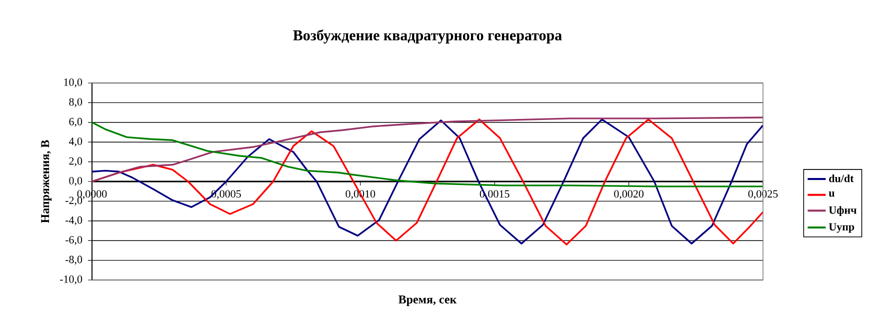 This screenshot has width=888, height=329. Describe the element at coordinates (75, 142) in the screenshot. I see `y-tick-label: 4,0` at that location.